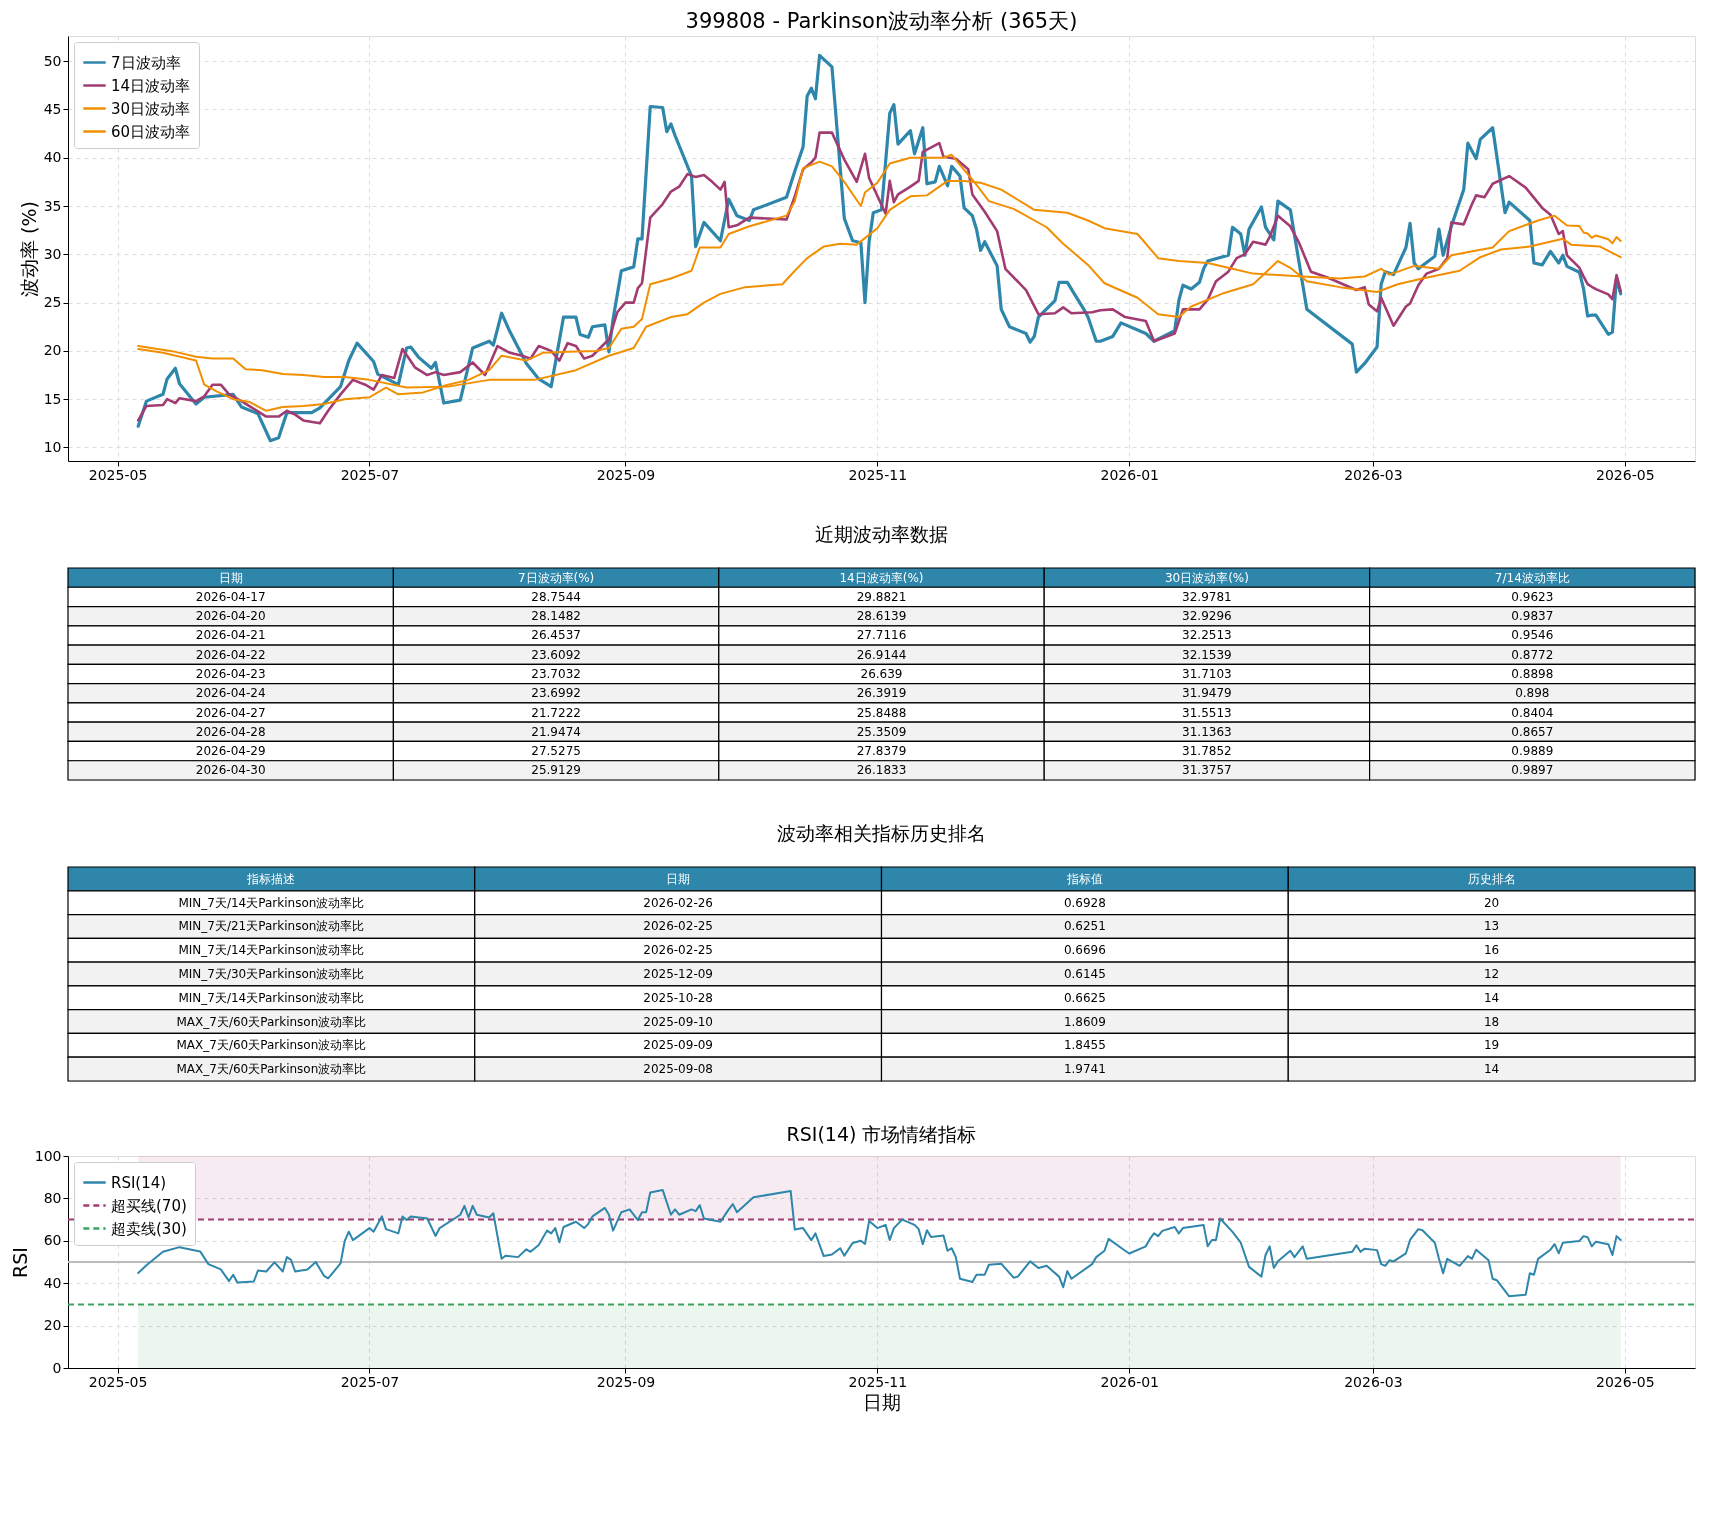 This screenshot has height=1515, width=1729. Describe the element at coordinates (881, 770) in the screenshot. I see `text: 26.1833` at that location.